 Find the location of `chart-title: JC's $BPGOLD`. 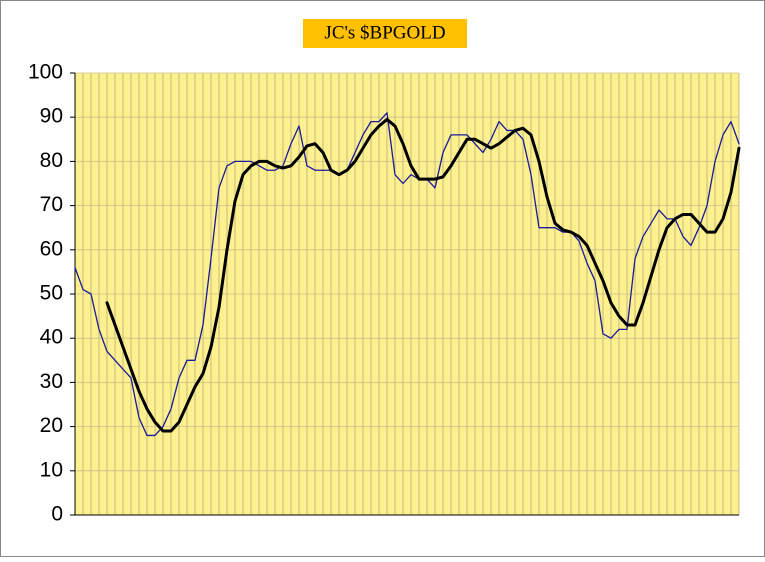

chart-title: JC's $BPGOLD is located at coordinates (384, 32).